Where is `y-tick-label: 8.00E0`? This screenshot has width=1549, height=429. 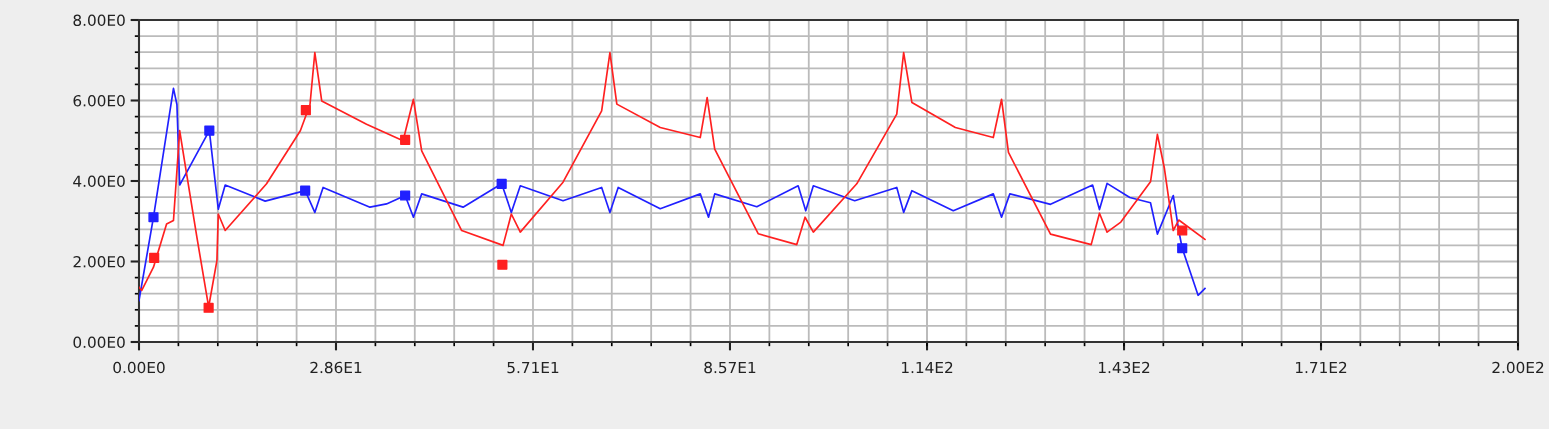 y-tick-label: 8.00E0 is located at coordinates (99, 20).